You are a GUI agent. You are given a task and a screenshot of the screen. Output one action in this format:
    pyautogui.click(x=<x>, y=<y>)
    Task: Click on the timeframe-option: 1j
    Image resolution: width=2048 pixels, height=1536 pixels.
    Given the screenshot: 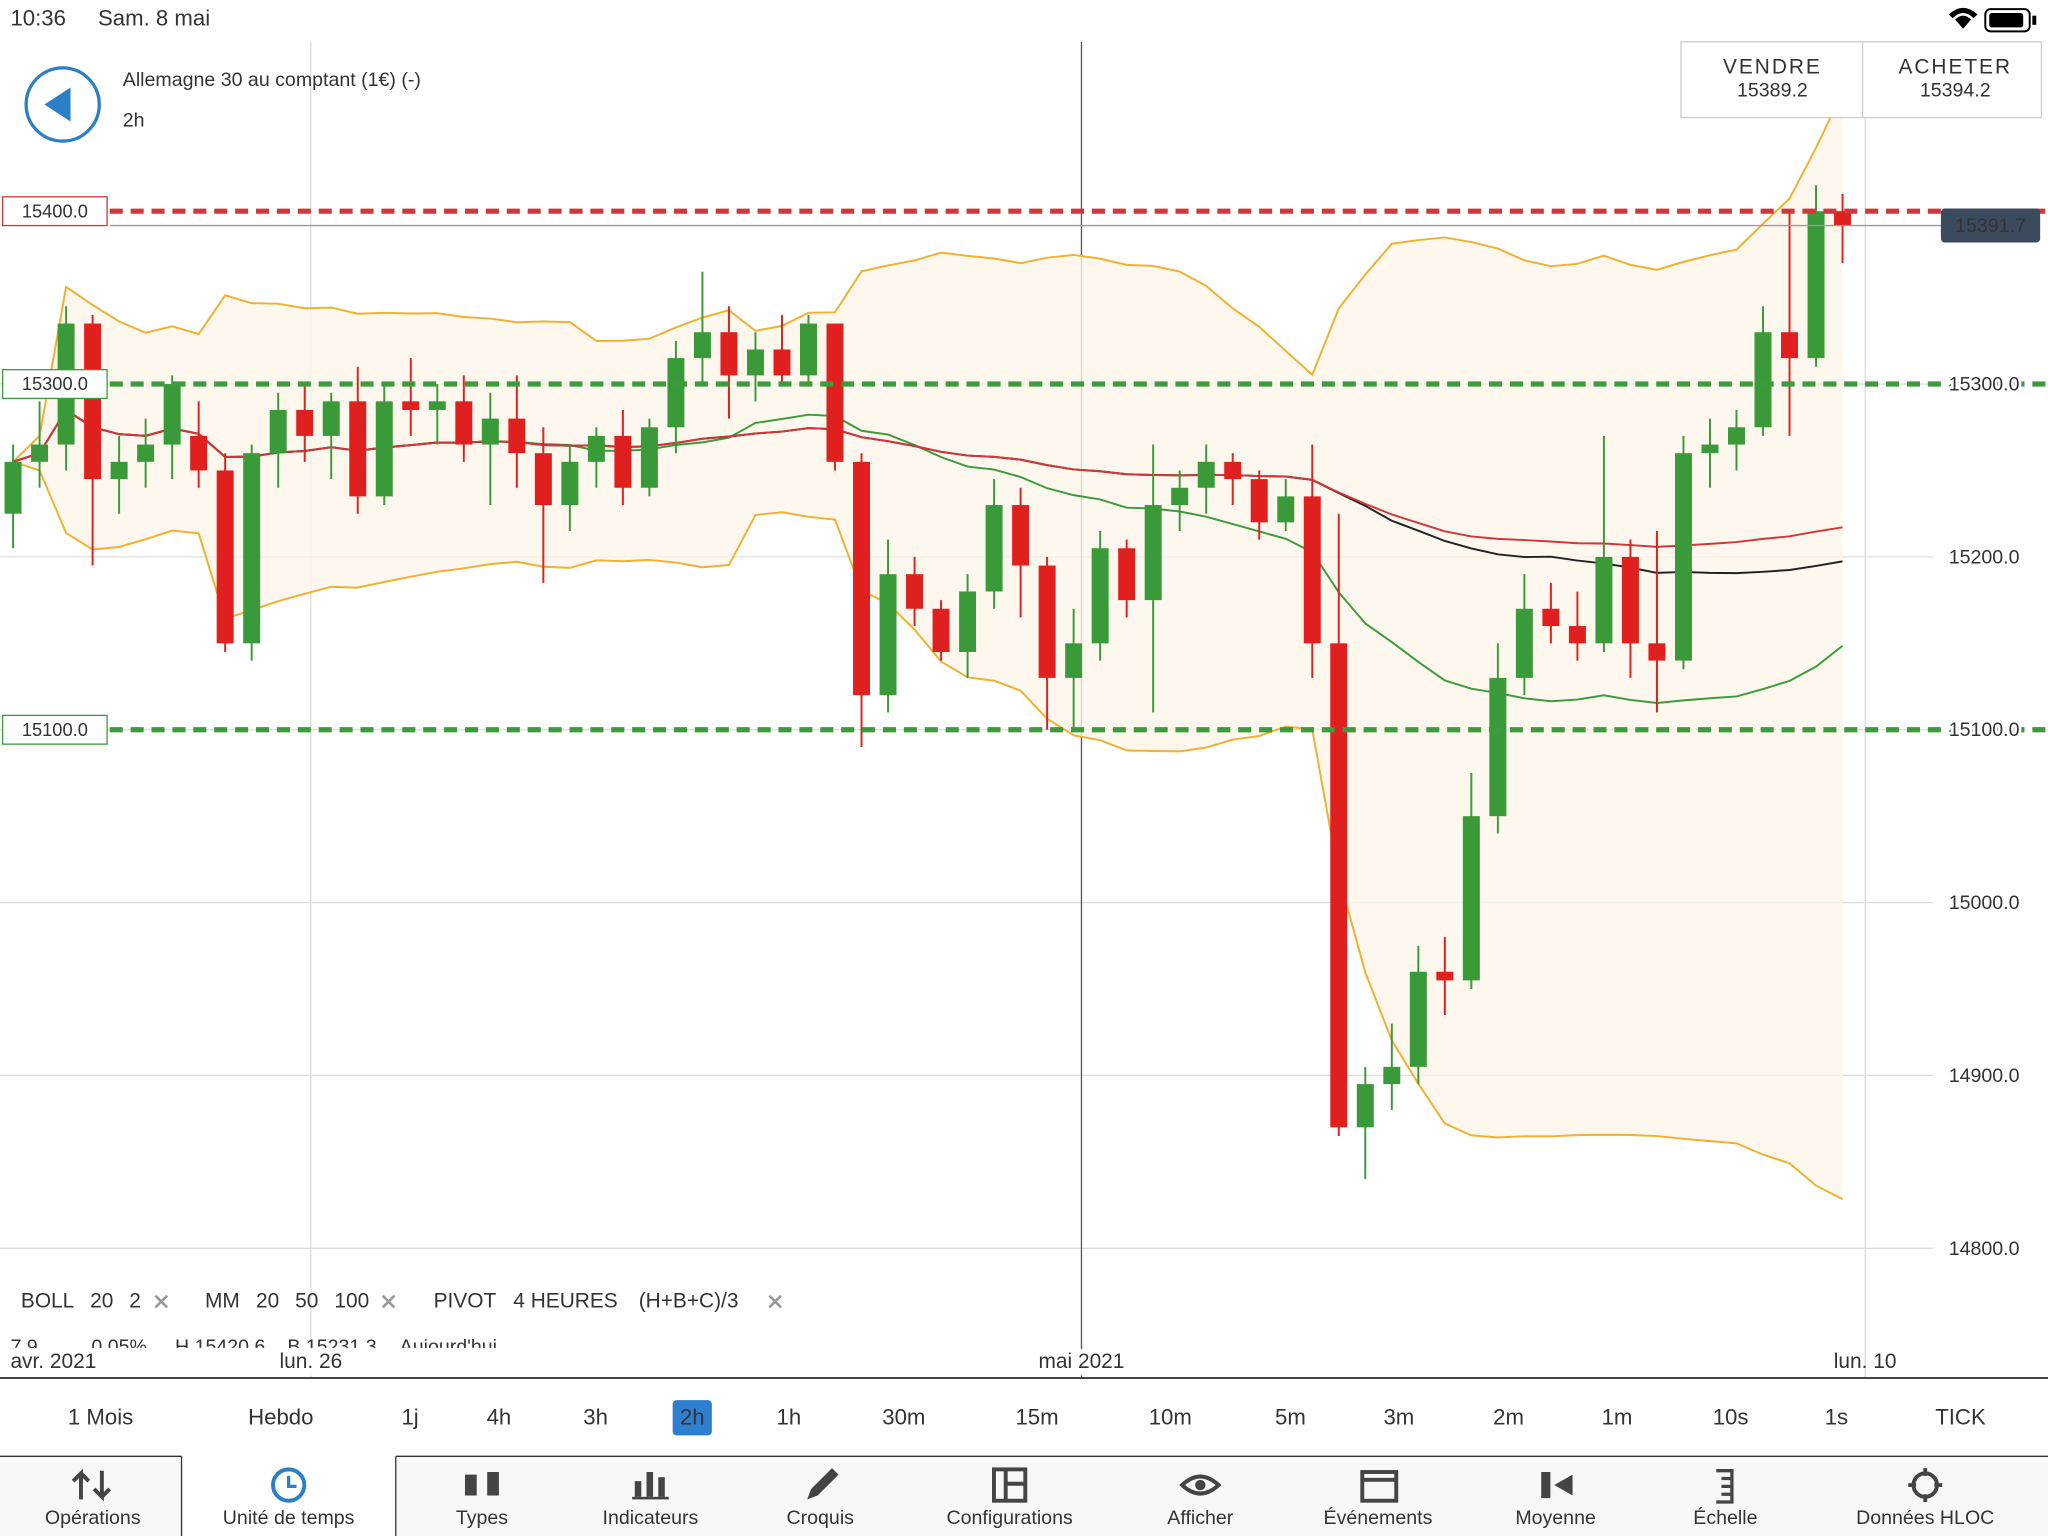 What is the action you would take?
    pyautogui.click(x=409, y=1416)
    